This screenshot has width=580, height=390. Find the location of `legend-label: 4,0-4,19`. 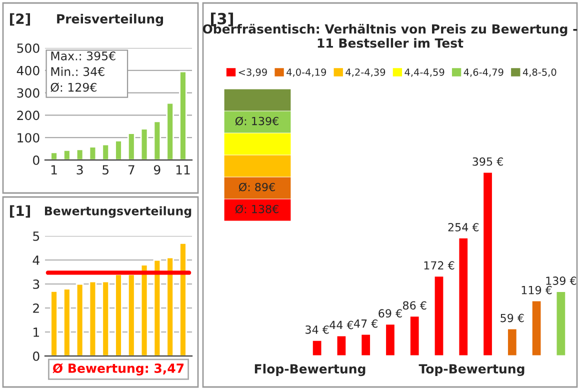

legend-label: 4,0-4,19 is located at coordinates (306, 72).